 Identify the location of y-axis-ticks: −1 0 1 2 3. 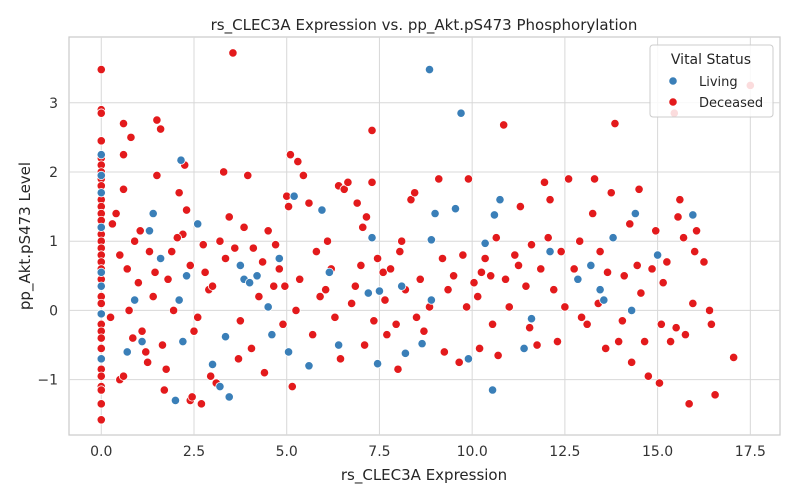
(47, 242).